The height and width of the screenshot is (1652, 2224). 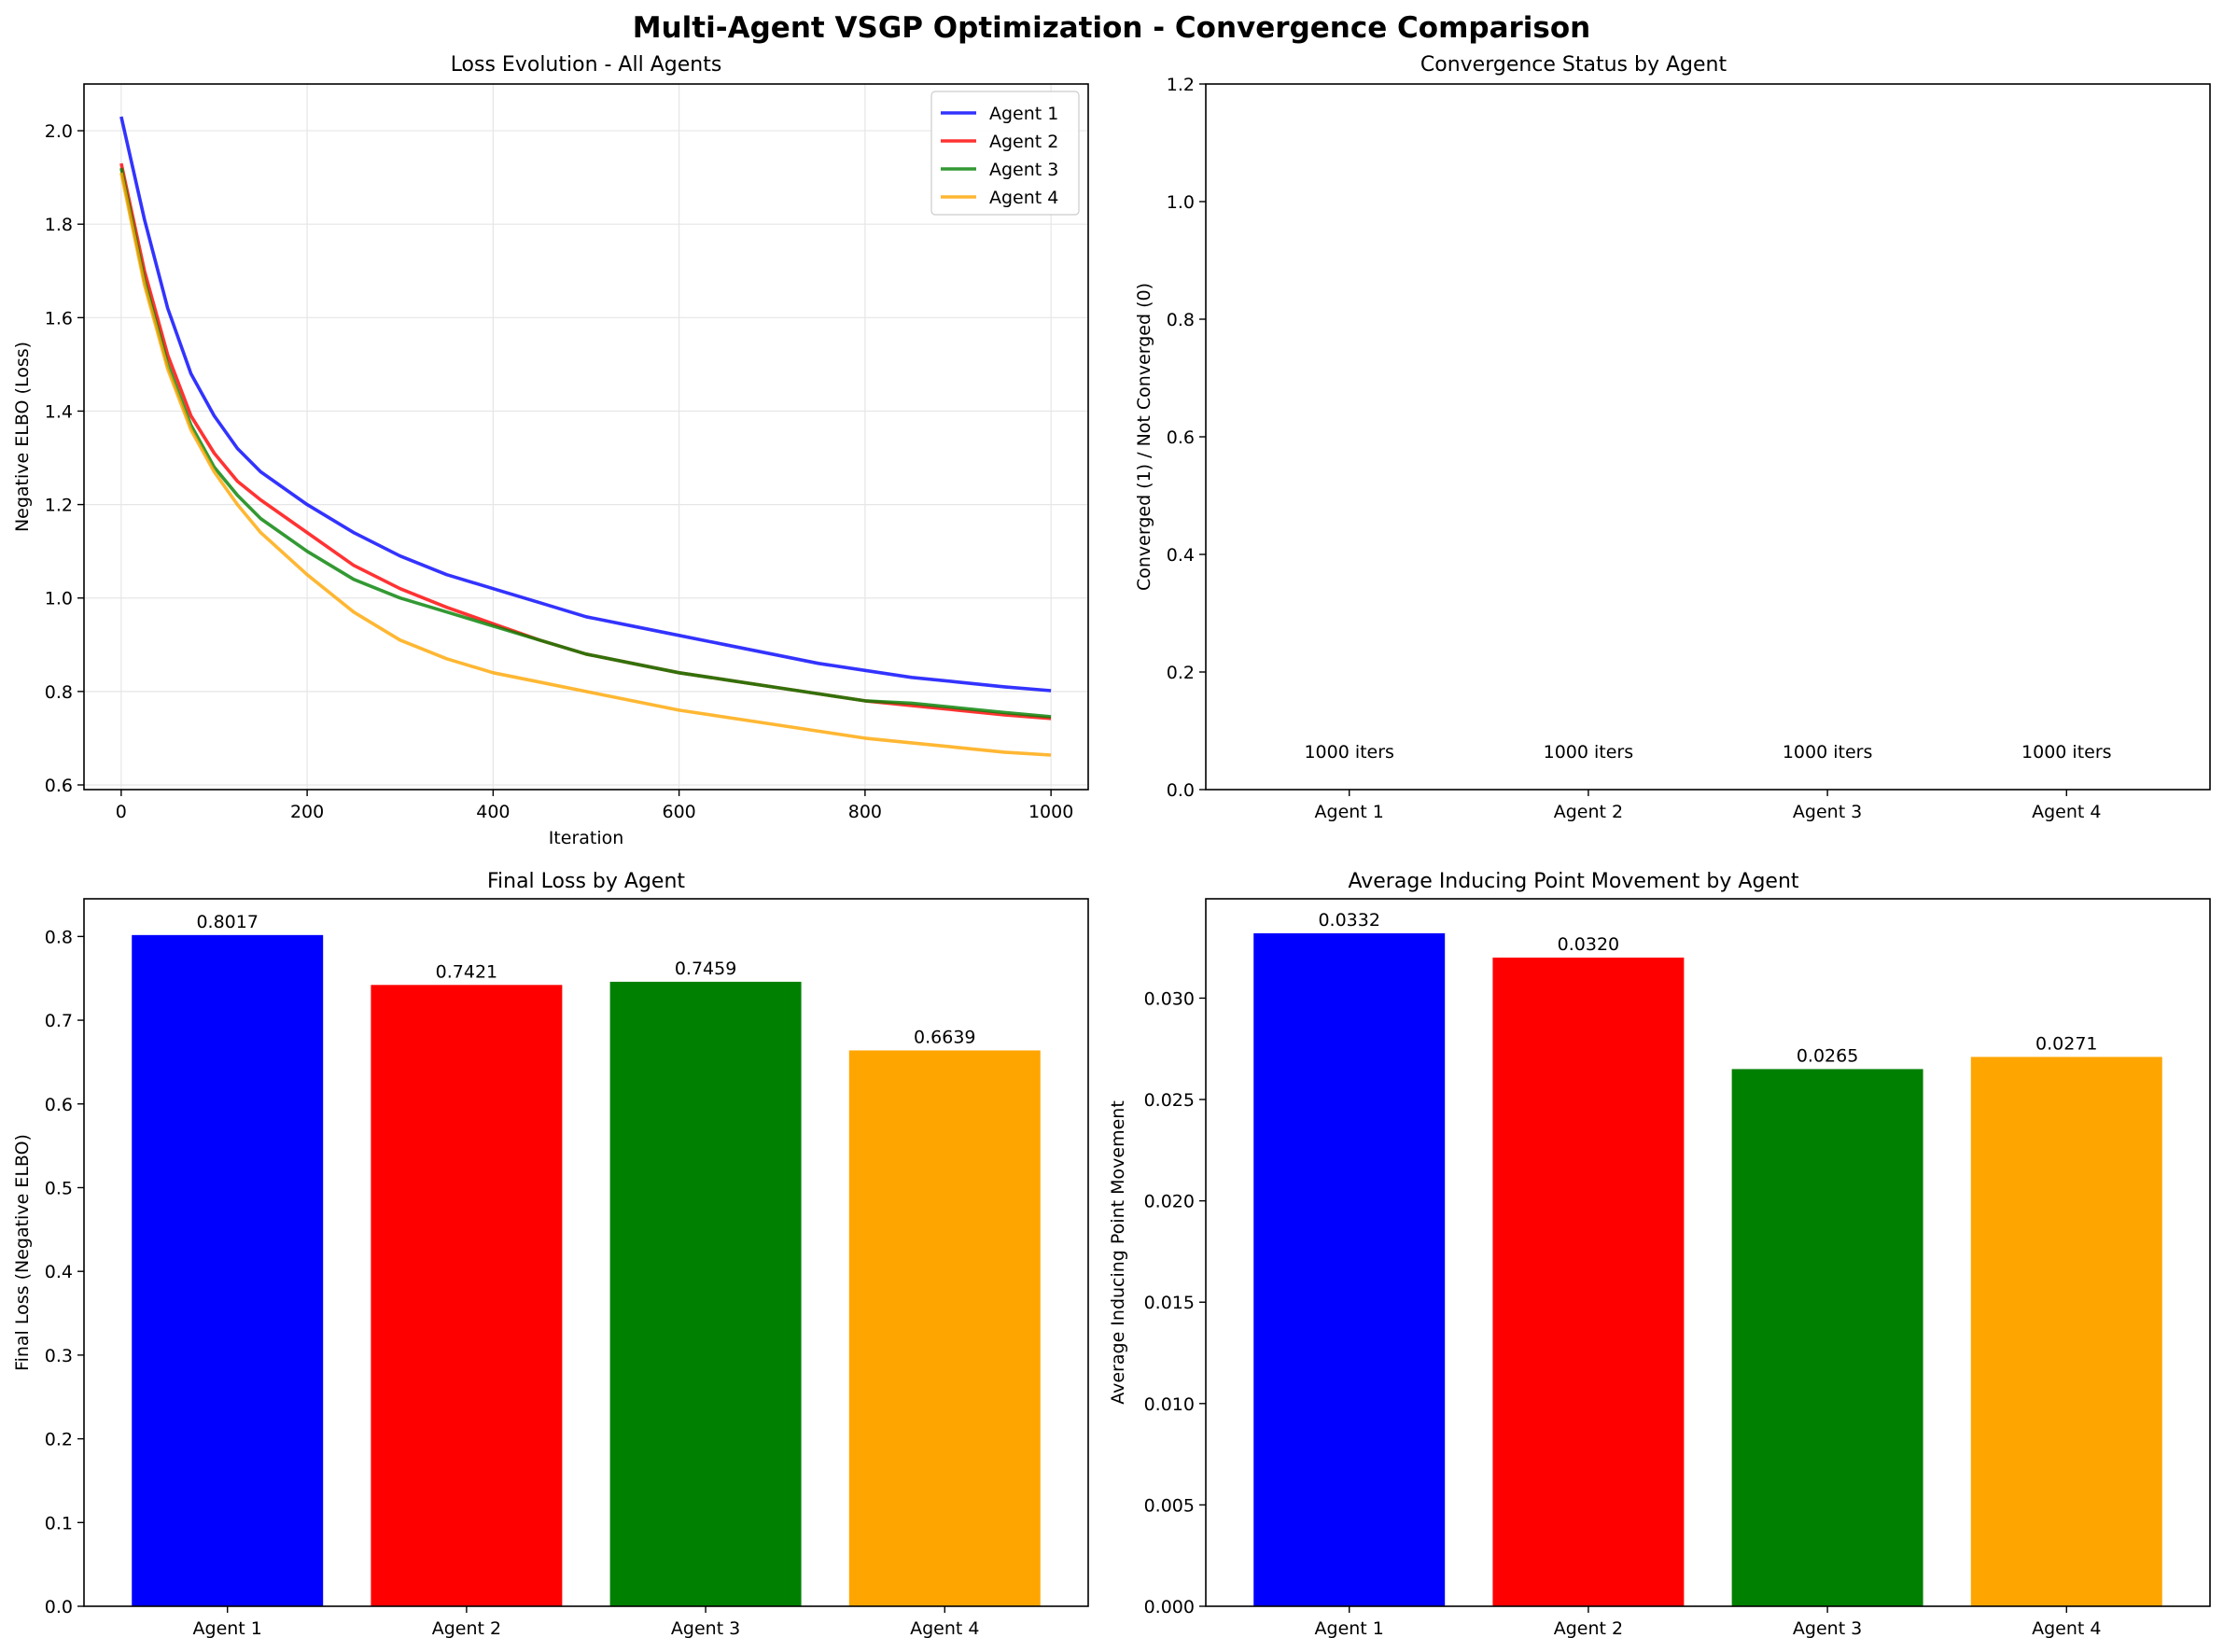 What do you see at coordinates (1588, 812) in the screenshot?
I see `convergence-x-tick-label: Agent 2` at bounding box center [1588, 812].